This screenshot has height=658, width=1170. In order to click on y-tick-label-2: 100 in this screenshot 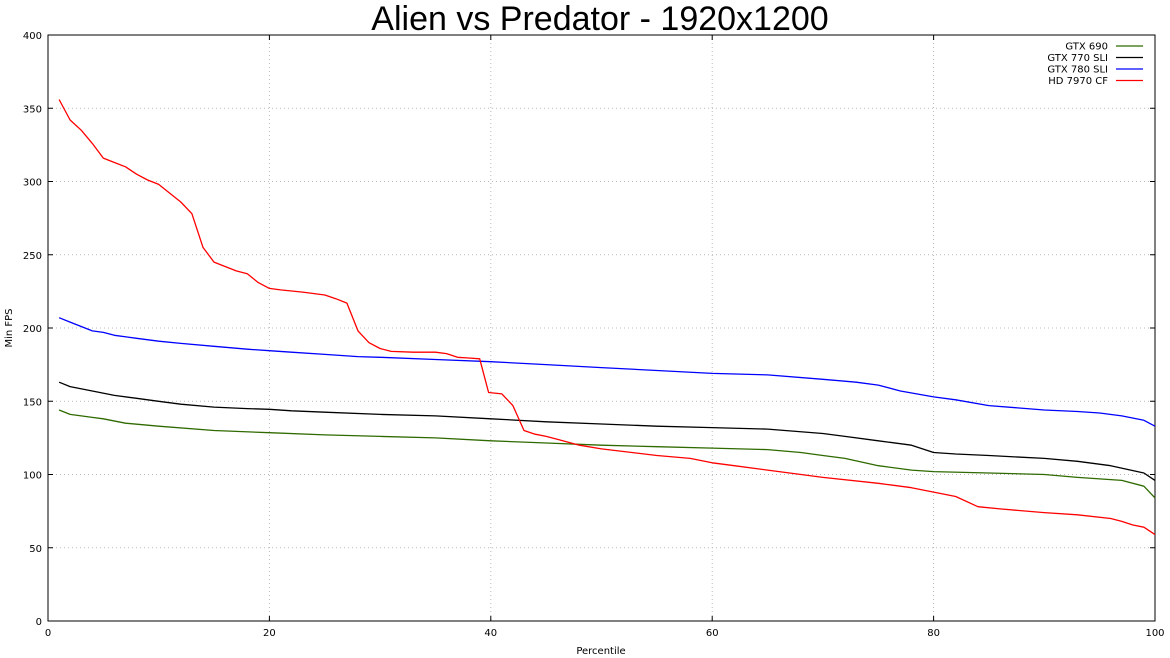, I will do `click(32, 476)`.